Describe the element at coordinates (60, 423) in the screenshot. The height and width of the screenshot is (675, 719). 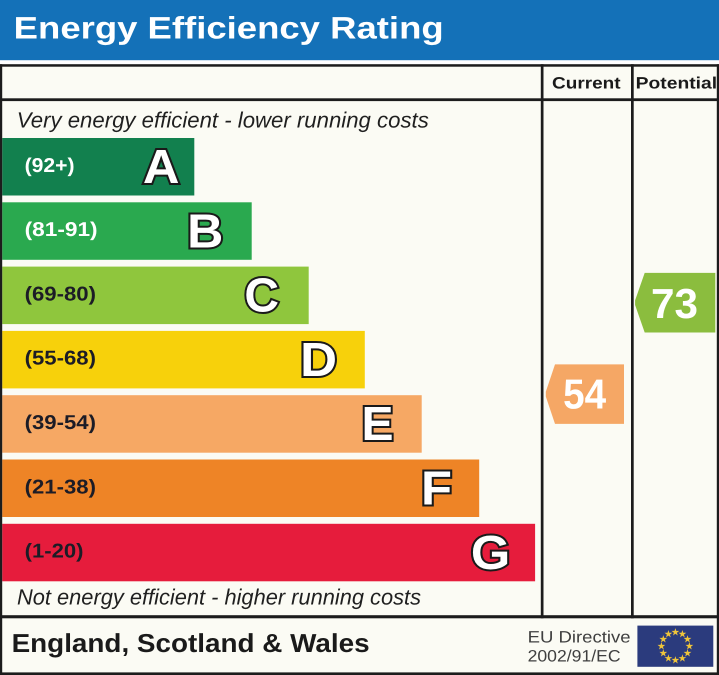
I see `svg-text: (39-54)` at that location.